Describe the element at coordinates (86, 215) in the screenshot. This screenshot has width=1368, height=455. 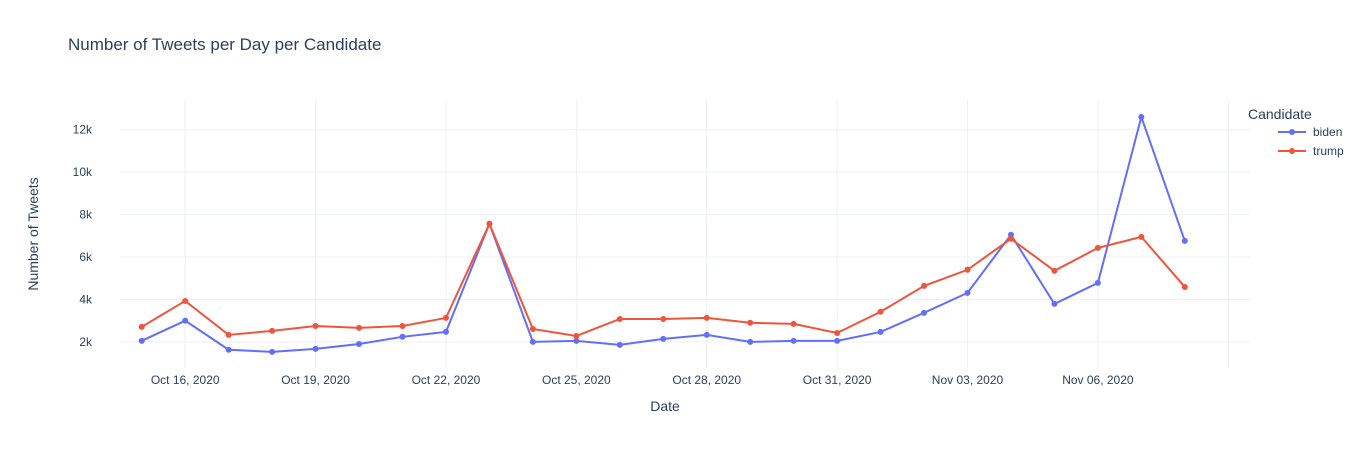
I see `y-tick-label: 8k` at that location.